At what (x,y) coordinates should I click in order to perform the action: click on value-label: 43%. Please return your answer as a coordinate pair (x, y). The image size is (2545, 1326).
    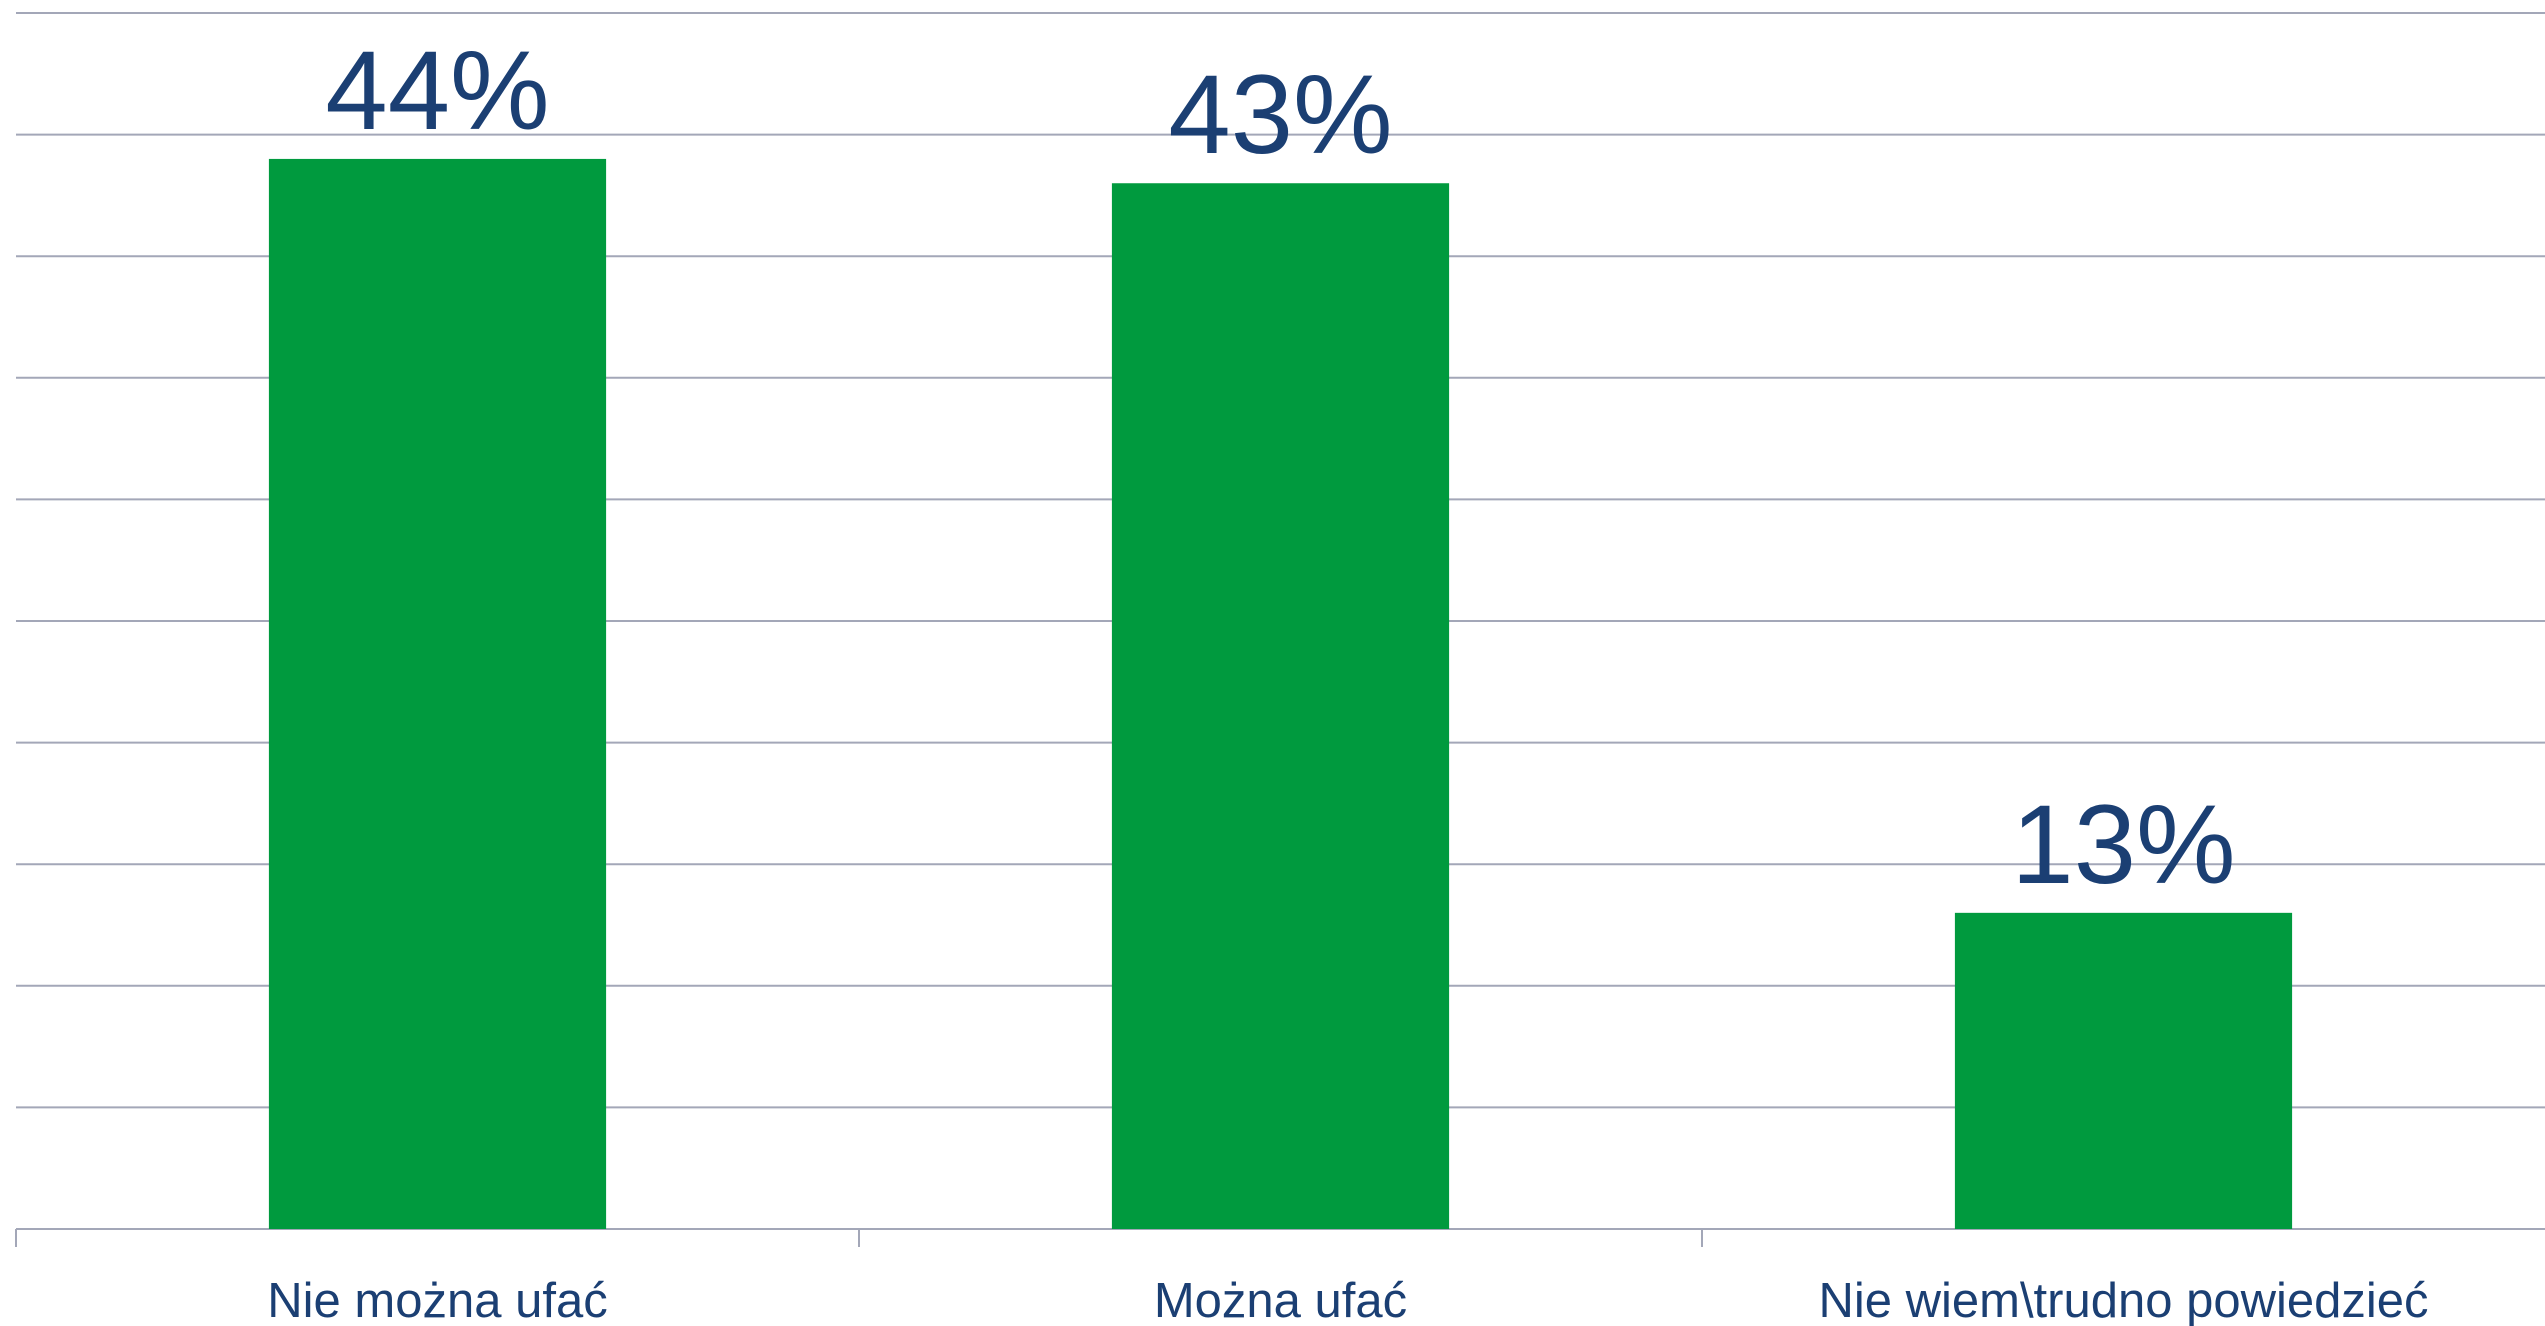
    Looking at the image, I should click on (1280, 114).